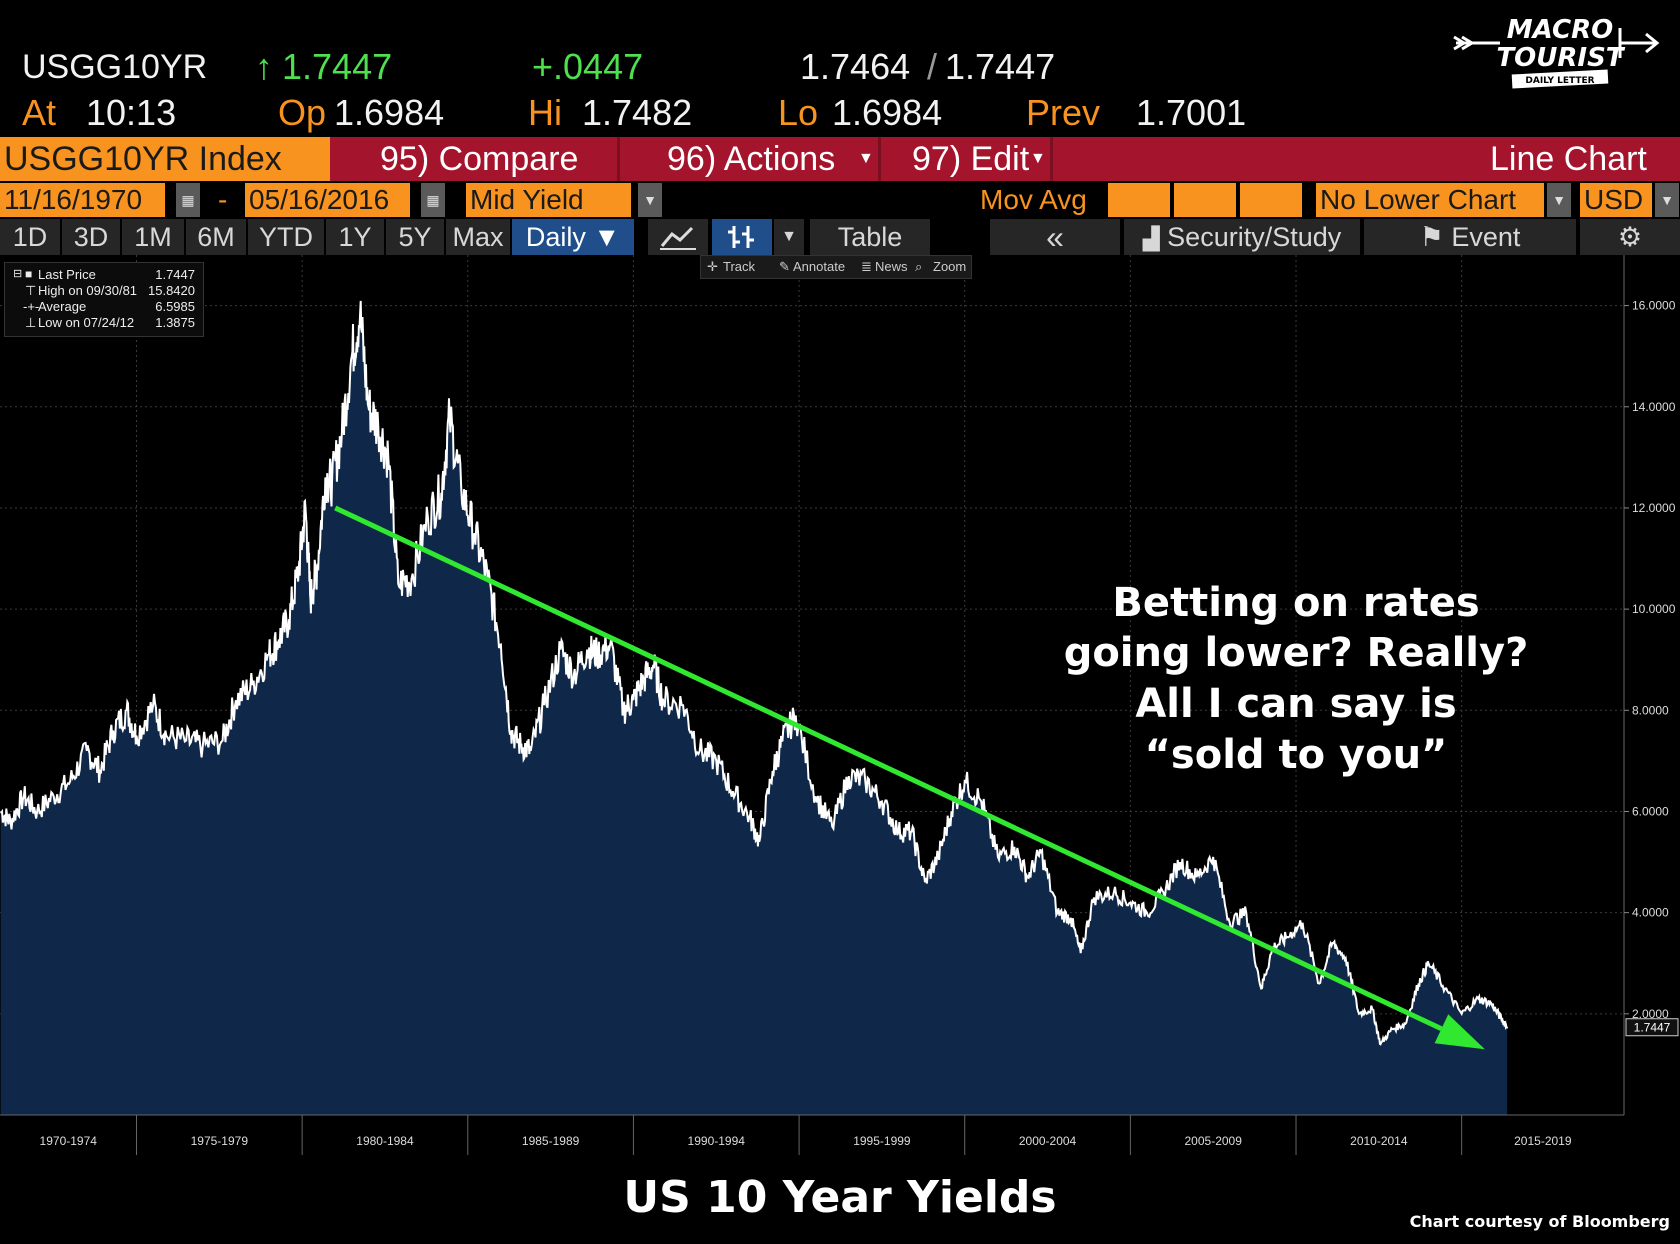  What do you see at coordinates (678, 237) in the screenshot?
I see `line-chart-icon` at bounding box center [678, 237].